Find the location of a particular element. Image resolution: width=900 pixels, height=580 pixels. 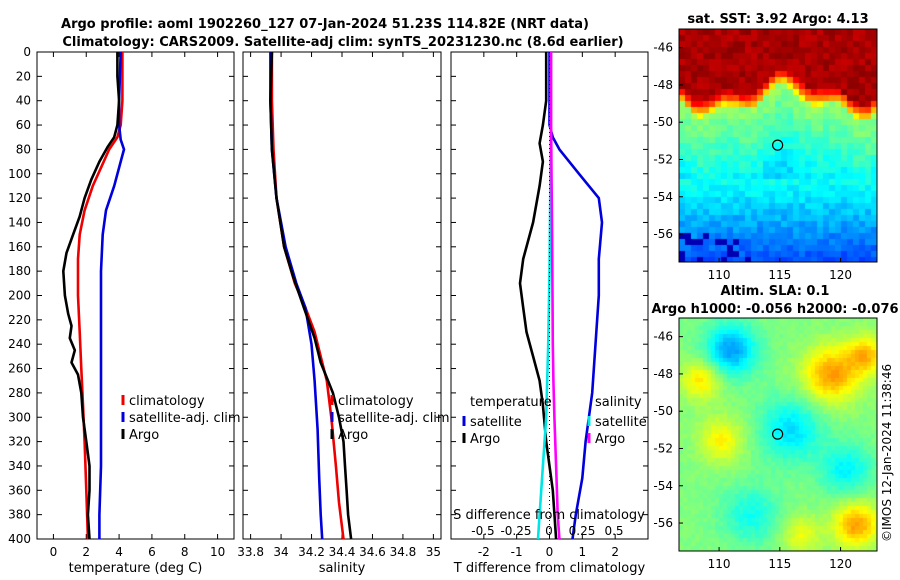

y-tick-label: 340 is located at coordinates (19, 466).